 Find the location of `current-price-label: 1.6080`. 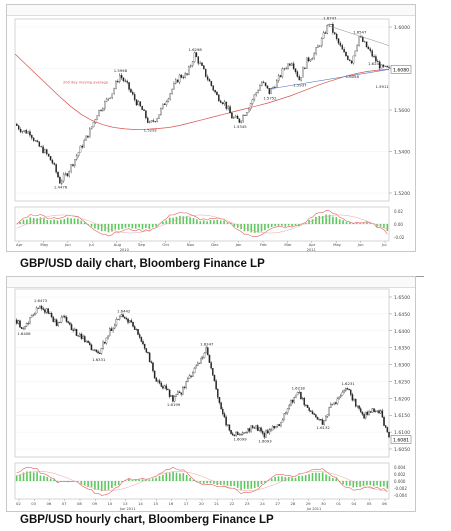

current-price-label: 1.6080 is located at coordinates (401, 70).